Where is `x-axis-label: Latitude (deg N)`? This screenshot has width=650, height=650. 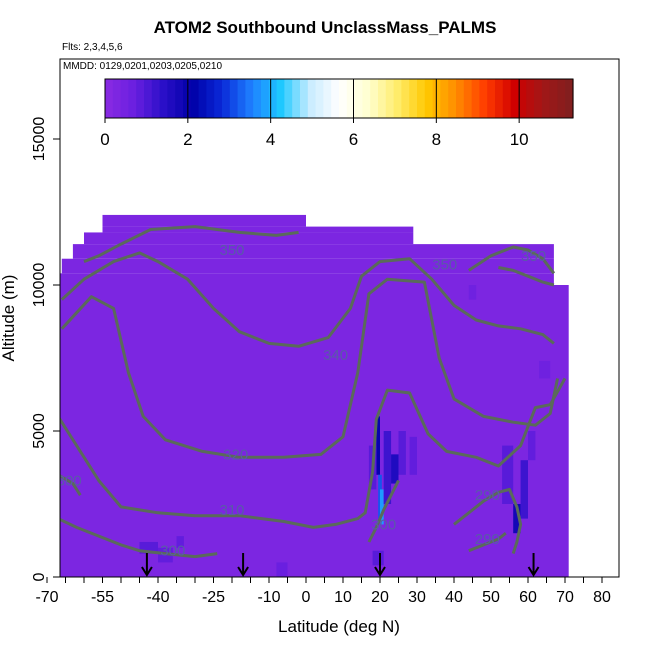
x-axis-label: Latitude (deg N) is located at coordinates (339, 626).